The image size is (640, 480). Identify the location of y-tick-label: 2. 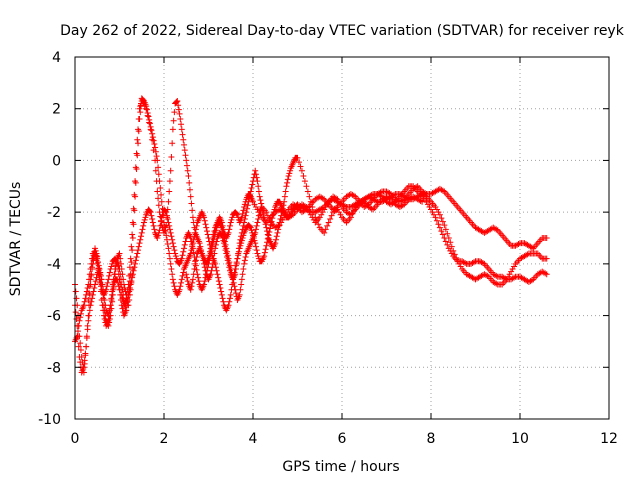
(56, 110).